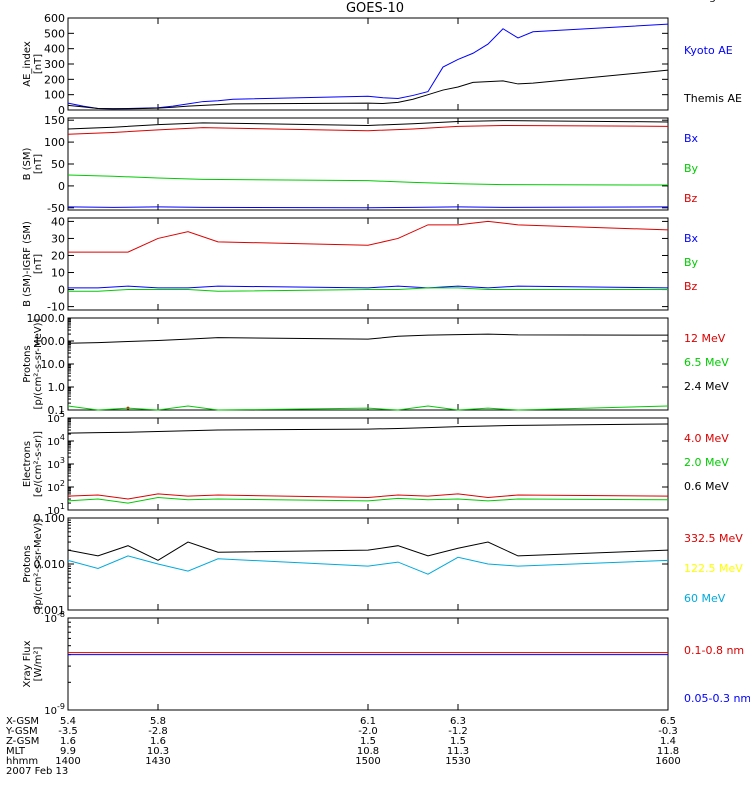 The image size is (750, 800). I want to click on series-line-1-bx, so click(368, 207).